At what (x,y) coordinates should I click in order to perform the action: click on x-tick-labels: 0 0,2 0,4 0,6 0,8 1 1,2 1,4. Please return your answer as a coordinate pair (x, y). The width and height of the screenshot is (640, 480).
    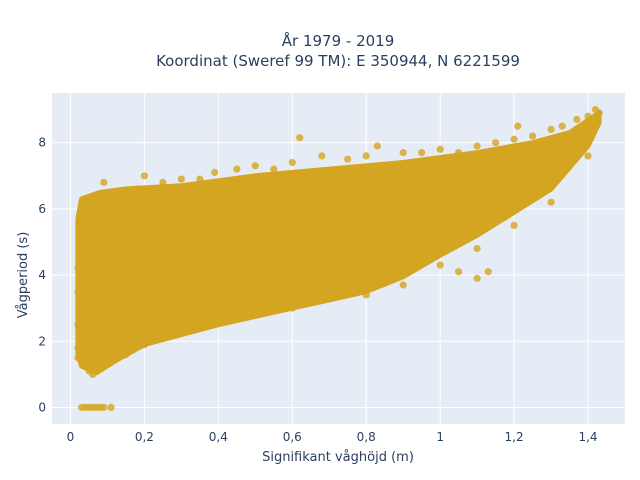
    Looking at the image, I should click on (332, 437).